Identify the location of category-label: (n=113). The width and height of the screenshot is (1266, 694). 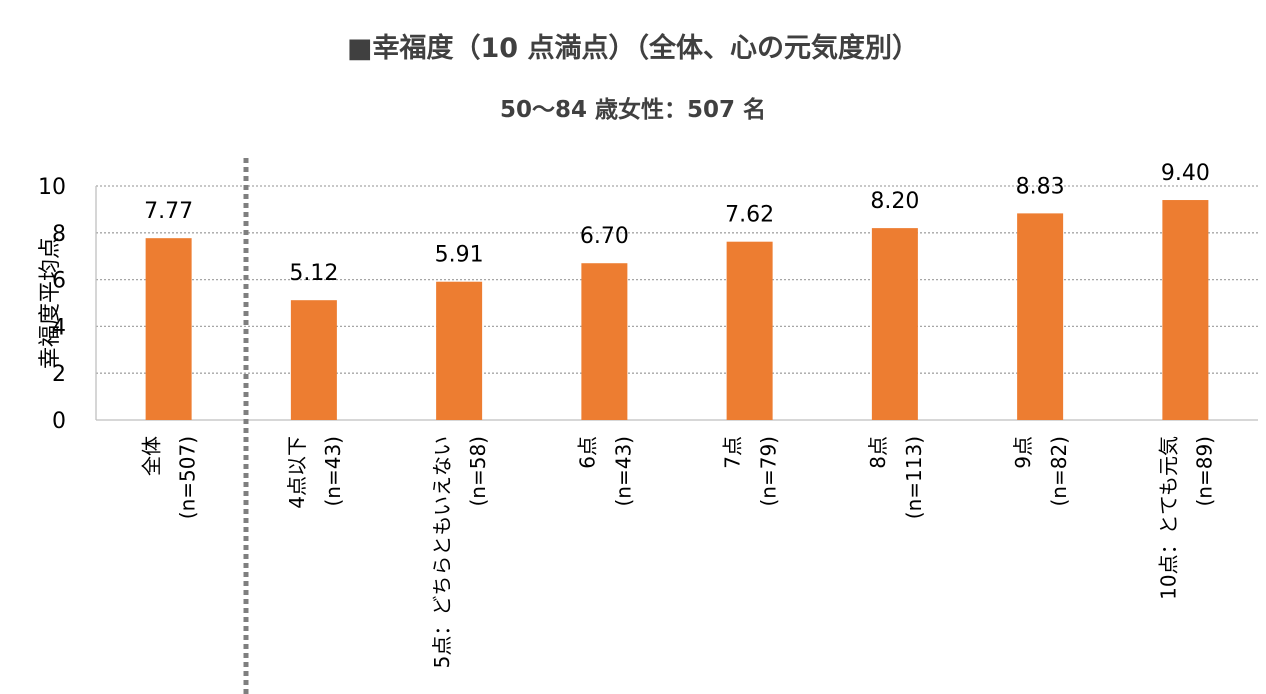
(914, 477).